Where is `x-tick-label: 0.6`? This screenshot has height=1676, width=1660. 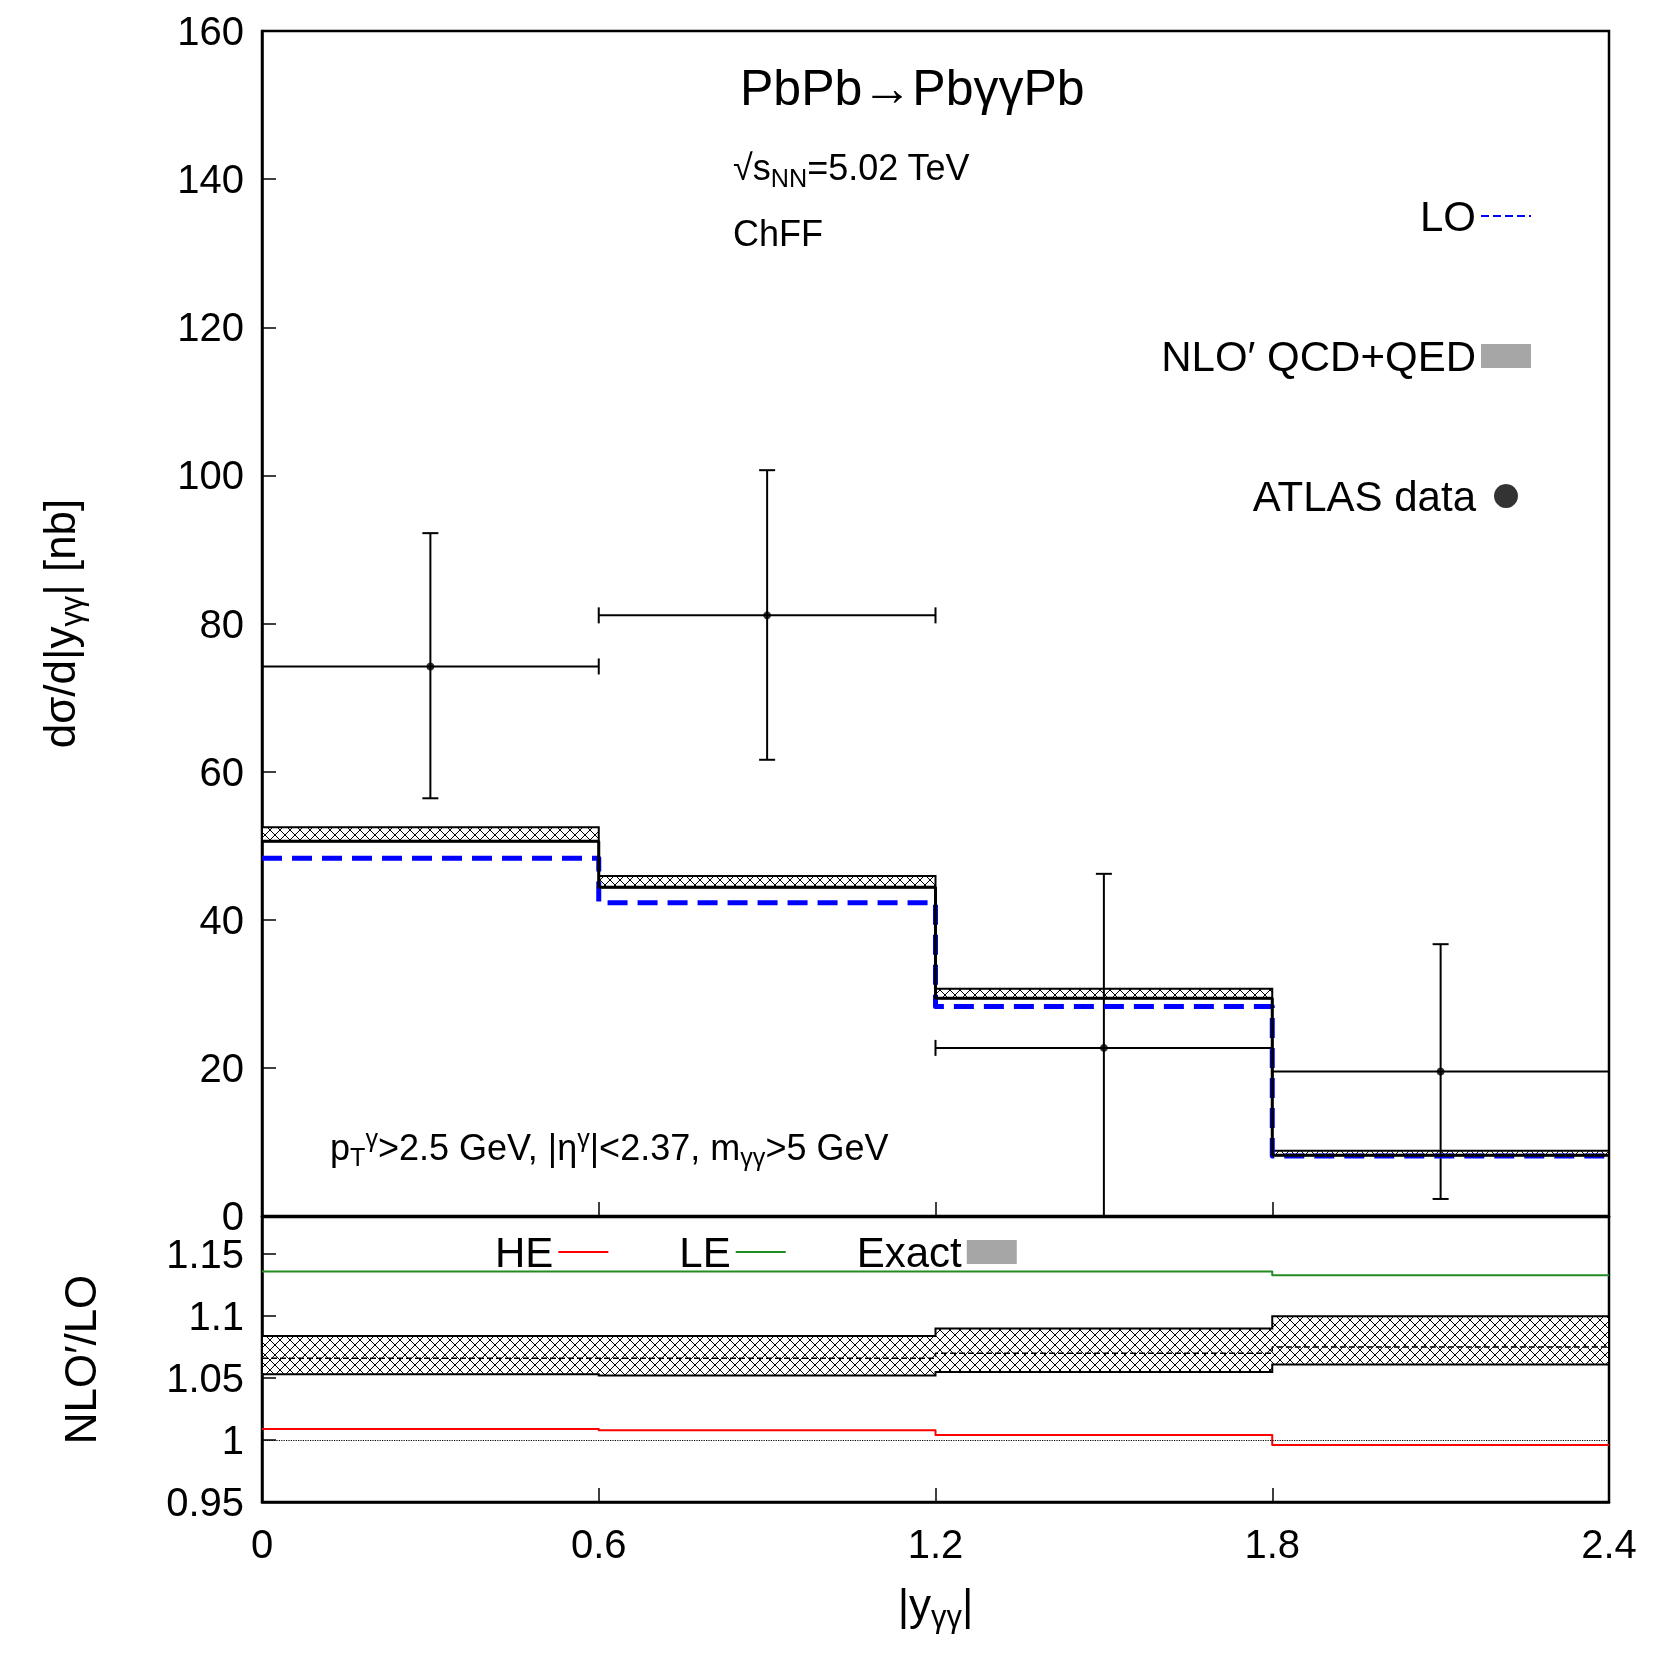
x-tick-label: 0.6 is located at coordinates (598, 1544).